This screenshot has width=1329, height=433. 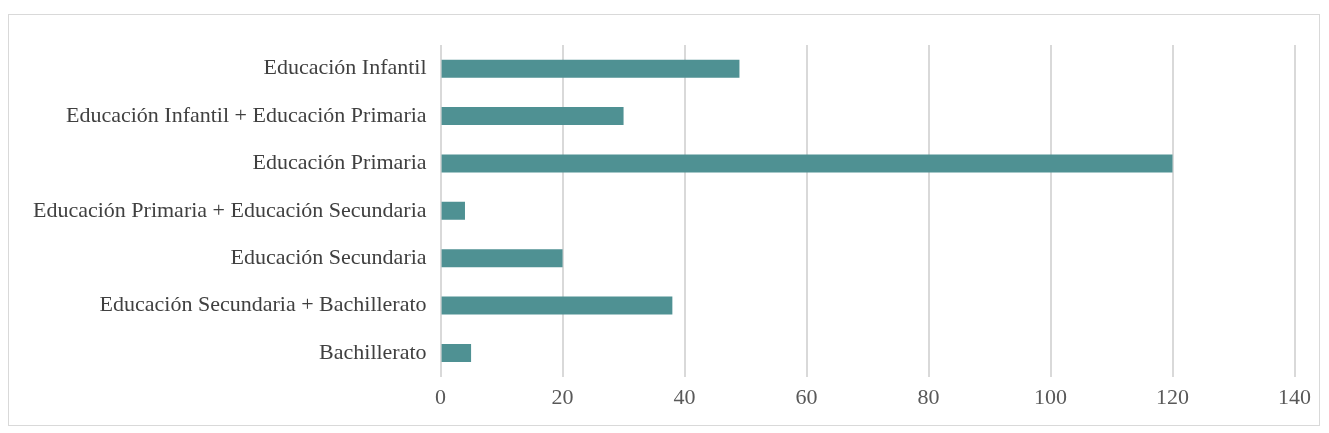 I want to click on y-tick-label: Bachillerato, so click(x=373, y=351).